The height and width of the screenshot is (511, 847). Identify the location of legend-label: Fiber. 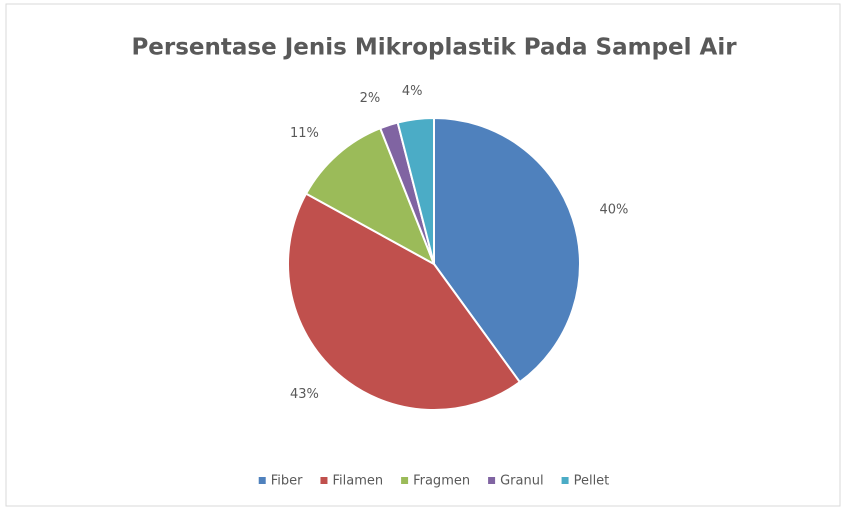
(287, 481).